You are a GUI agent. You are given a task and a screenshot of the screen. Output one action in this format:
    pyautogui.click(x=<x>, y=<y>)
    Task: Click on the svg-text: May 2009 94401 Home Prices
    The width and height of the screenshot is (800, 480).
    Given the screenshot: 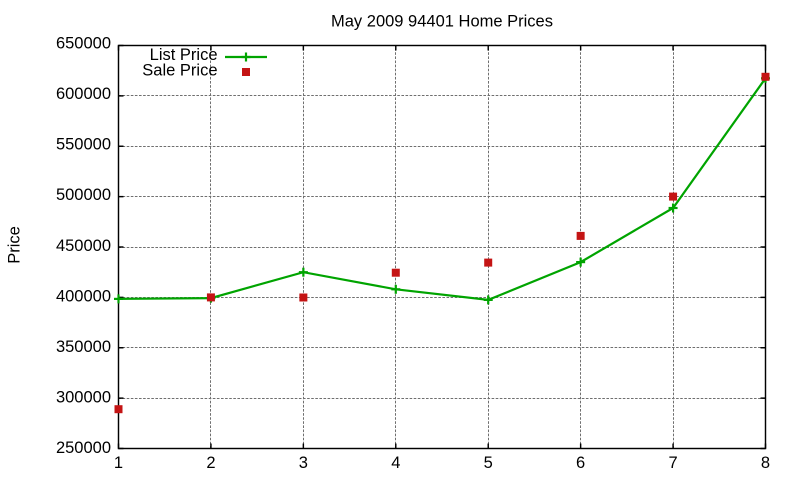 What is the action you would take?
    pyautogui.click(x=442, y=22)
    